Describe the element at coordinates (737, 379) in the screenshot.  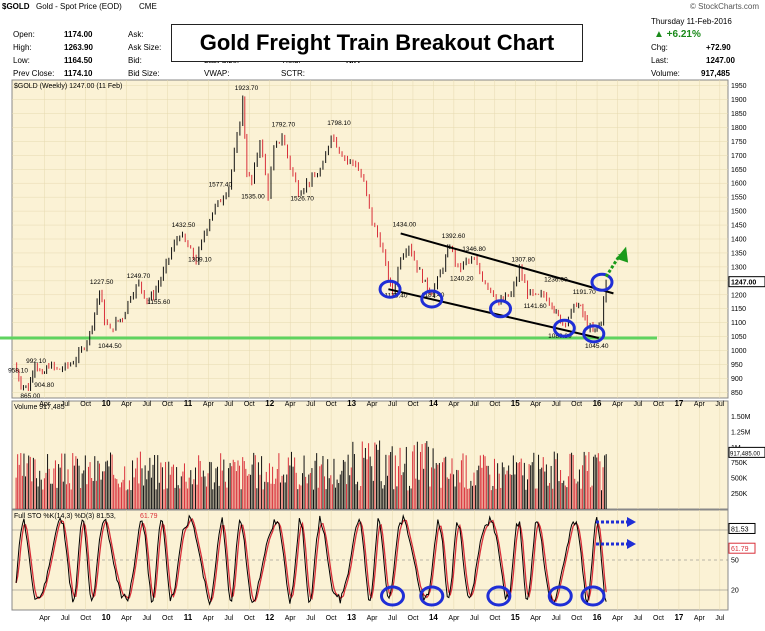
I see `price-ytick-label: 900` at that location.